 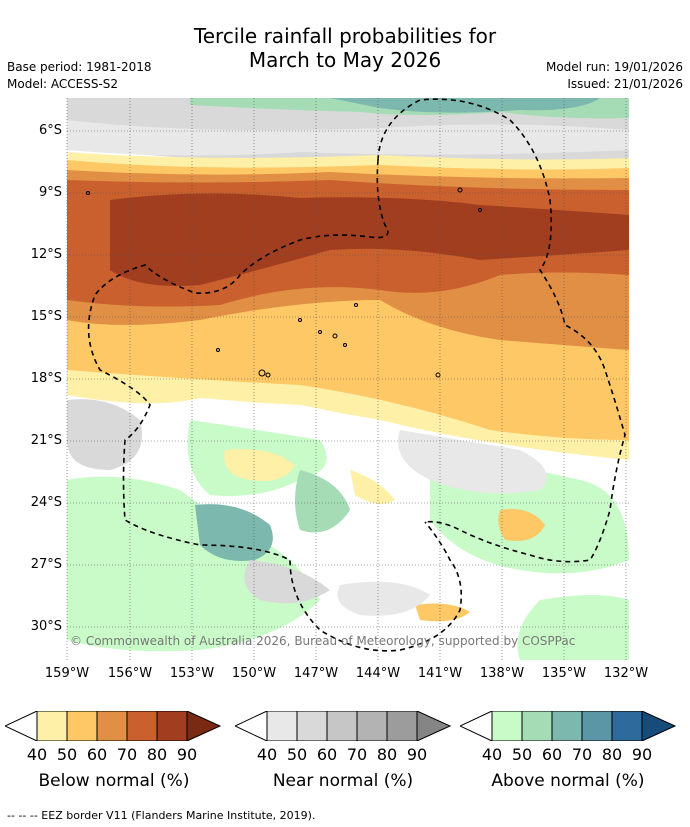 What do you see at coordinates (130, 673) in the screenshot?
I see `lon-label: 156°W` at bounding box center [130, 673].